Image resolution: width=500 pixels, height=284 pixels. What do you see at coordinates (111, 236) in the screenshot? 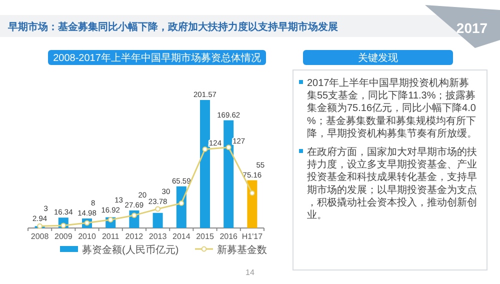
I see `x-tick-label: 2011` at bounding box center [111, 236].